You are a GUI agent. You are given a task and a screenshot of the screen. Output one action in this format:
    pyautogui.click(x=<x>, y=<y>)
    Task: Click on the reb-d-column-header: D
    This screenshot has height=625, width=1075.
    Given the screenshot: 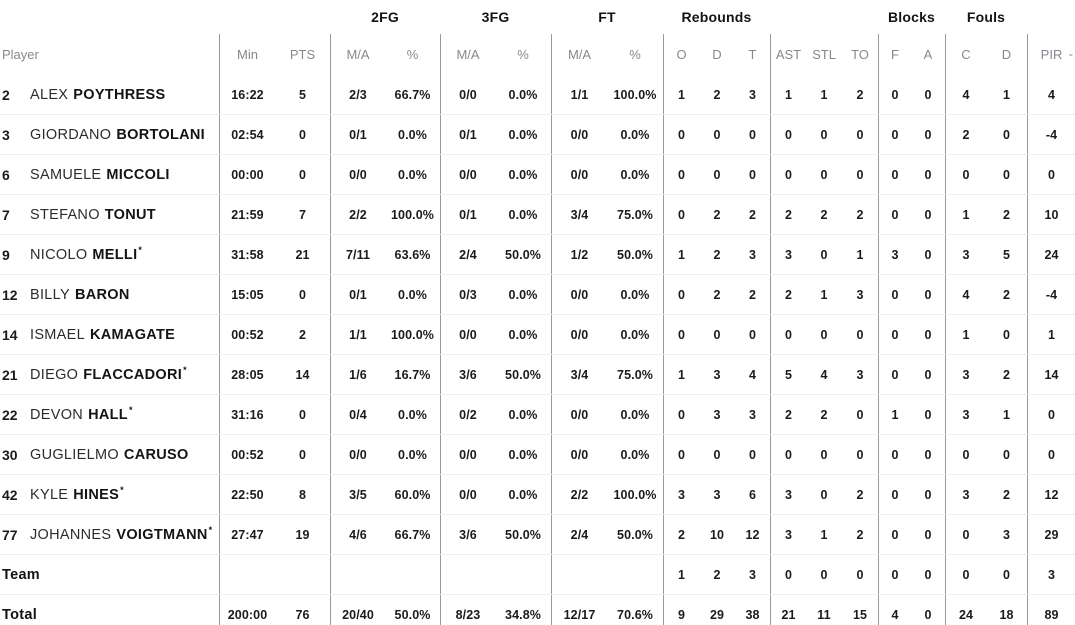 What is the action you would take?
    pyautogui.click(x=717, y=54)
    